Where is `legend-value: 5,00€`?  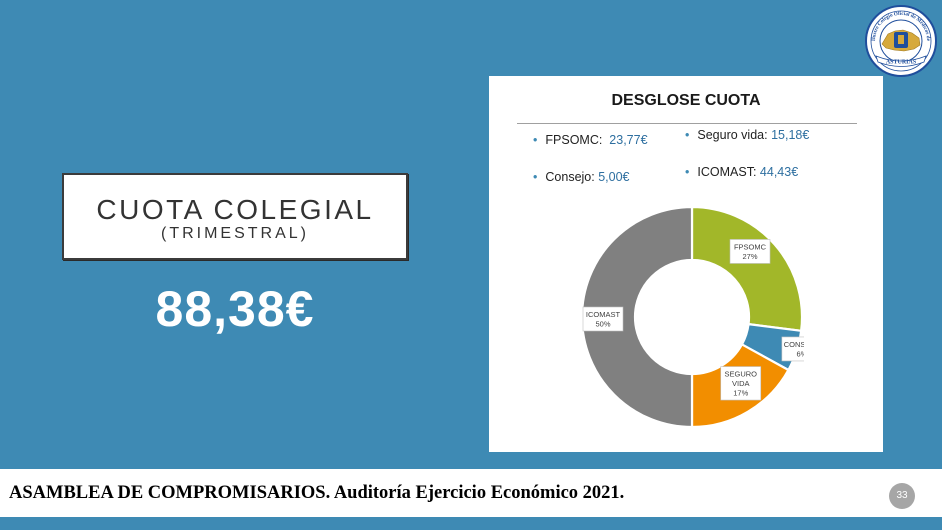 legend-value: 5,00€ is located at coordinates (614, 177).